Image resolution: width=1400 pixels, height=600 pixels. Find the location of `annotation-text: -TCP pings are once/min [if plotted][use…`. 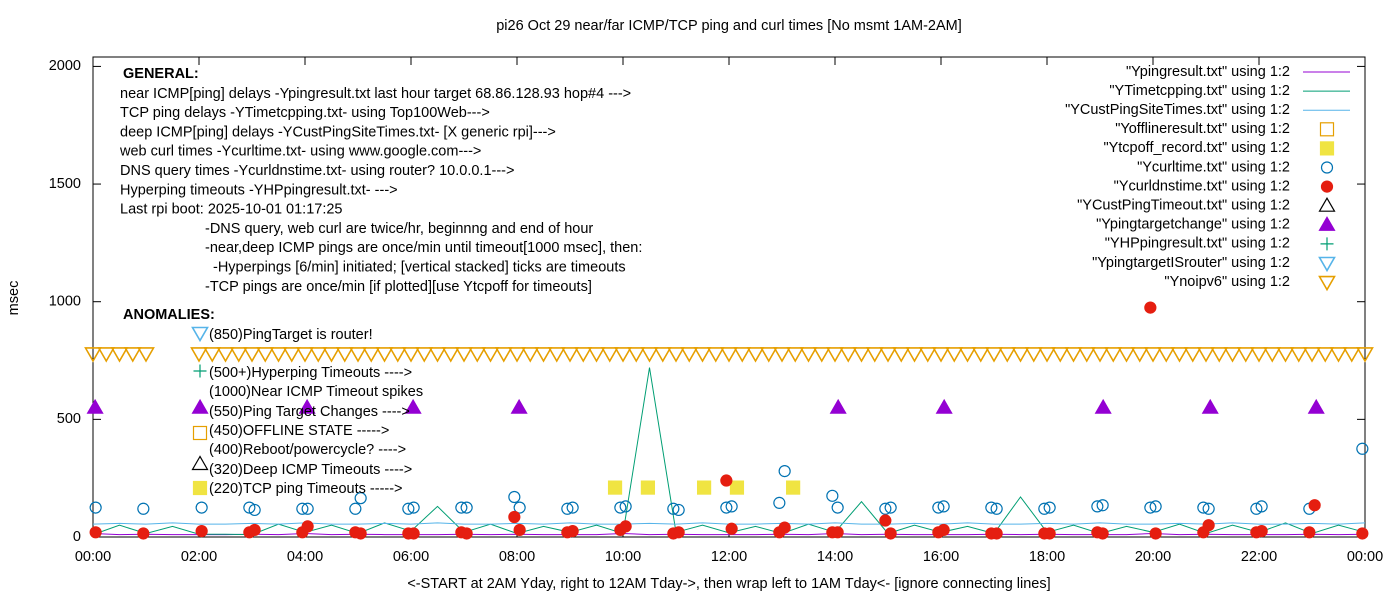

annotation-text: -TCP pings are once/min [if plotted][use… is located at coordinates (398, 287).